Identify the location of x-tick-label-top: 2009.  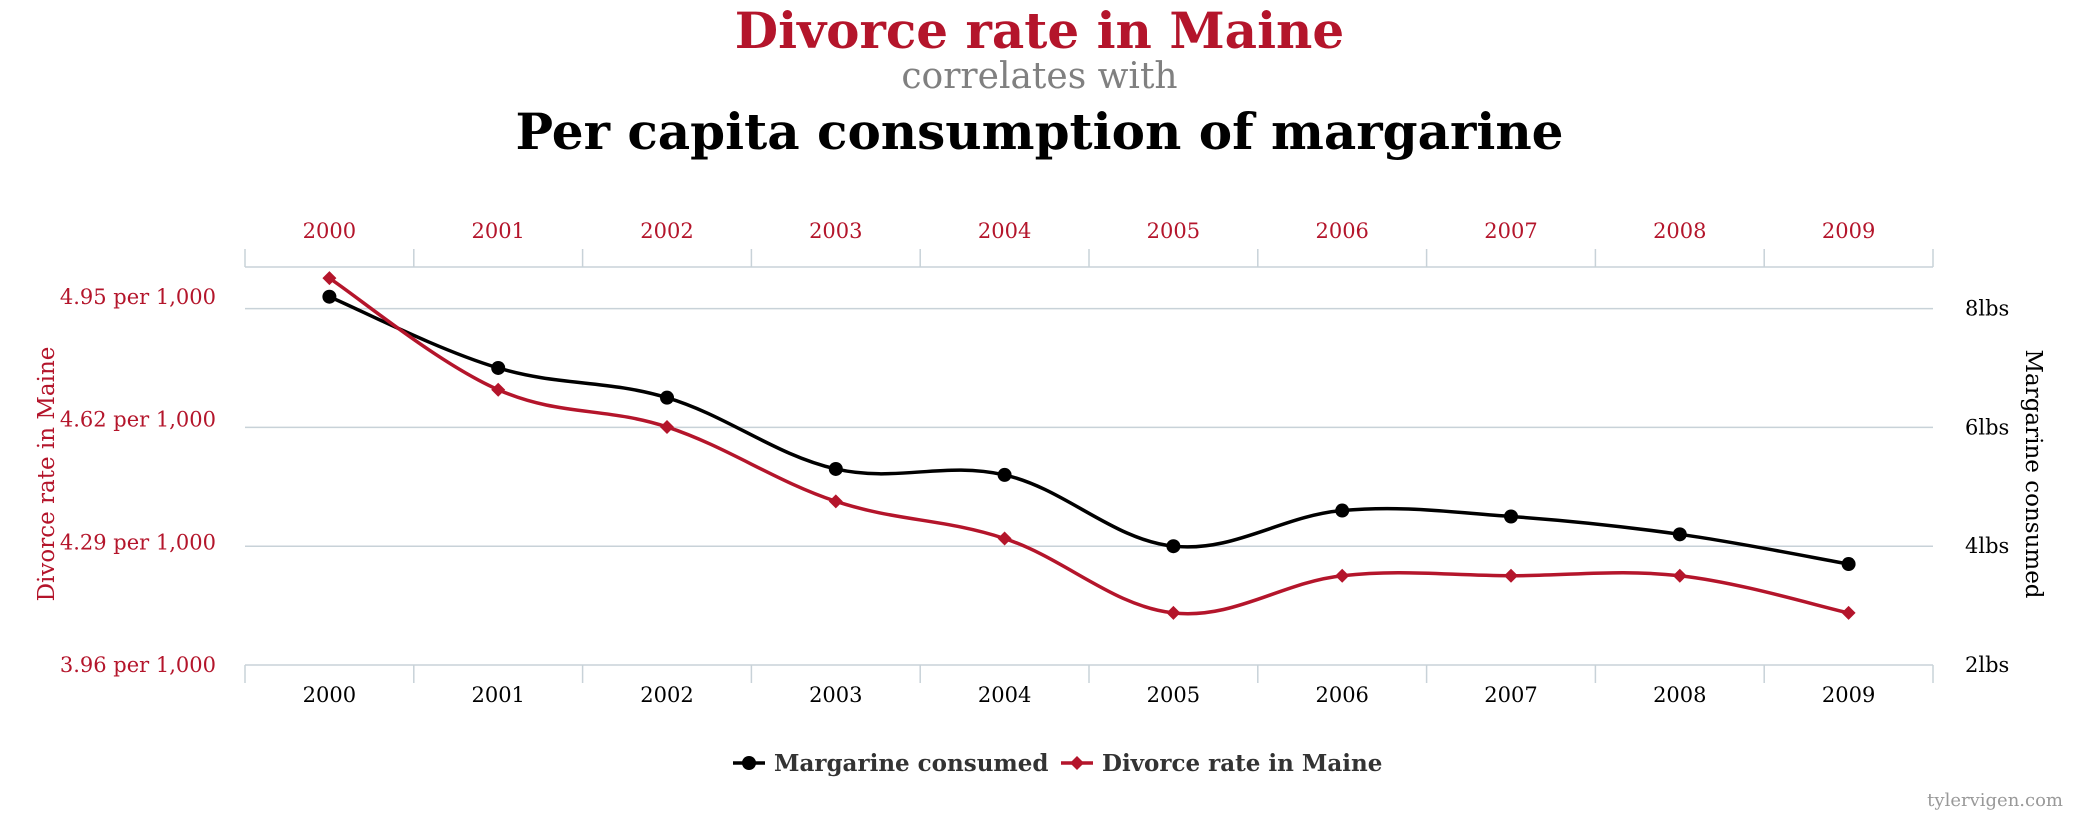
(1848, 231).